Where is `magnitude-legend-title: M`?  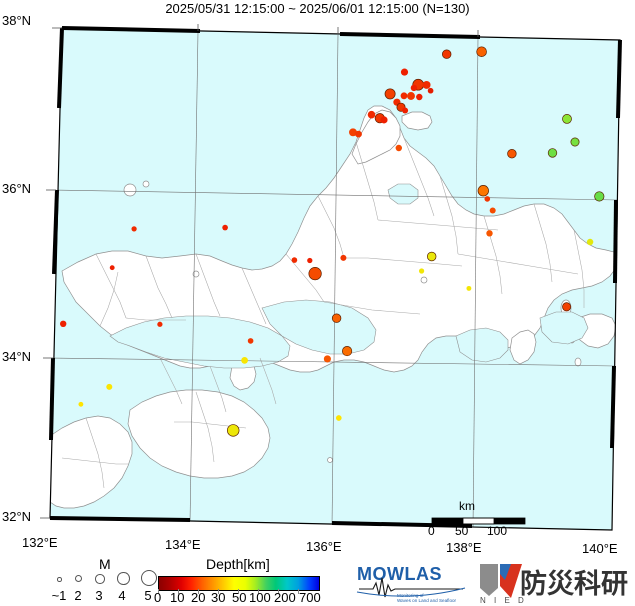
magnitude-legend-title: M is located at coordinates (105, 564).